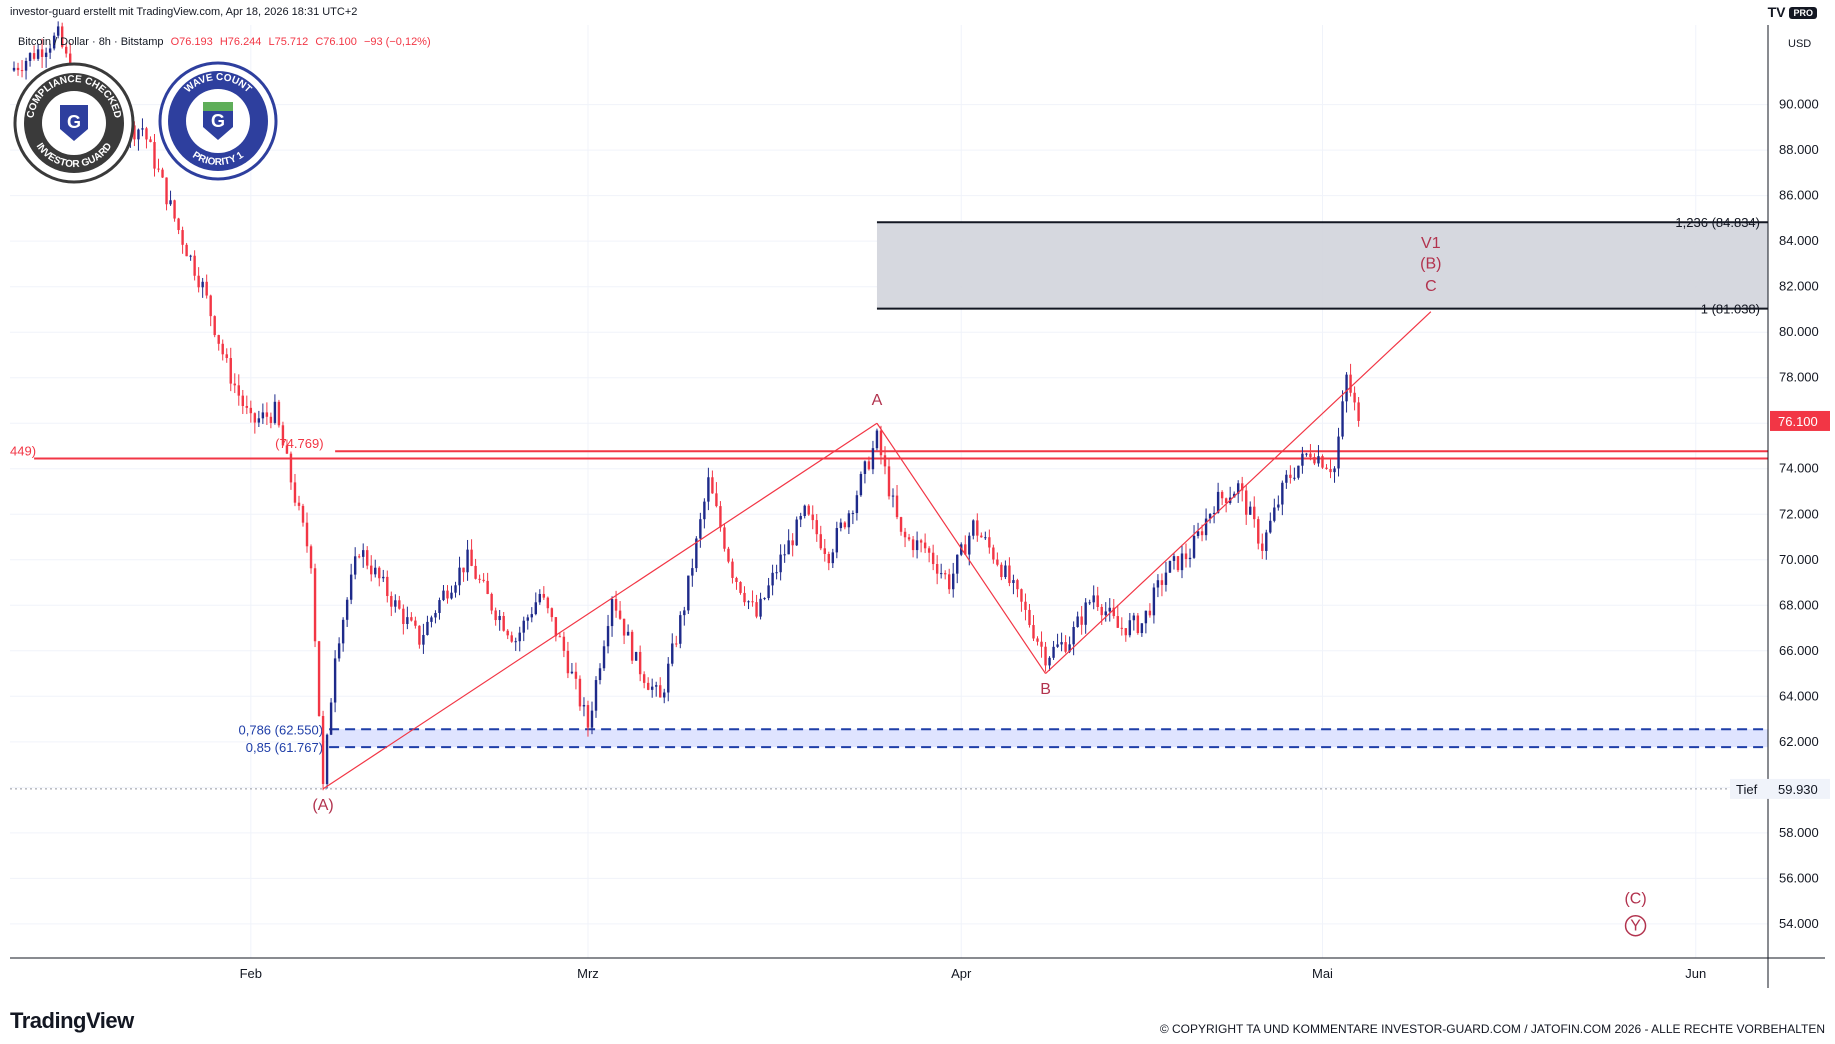  Describe the element at coordinates (1799, 695) in the screenshot. I see `y-tick-label: 64.000` at that location.